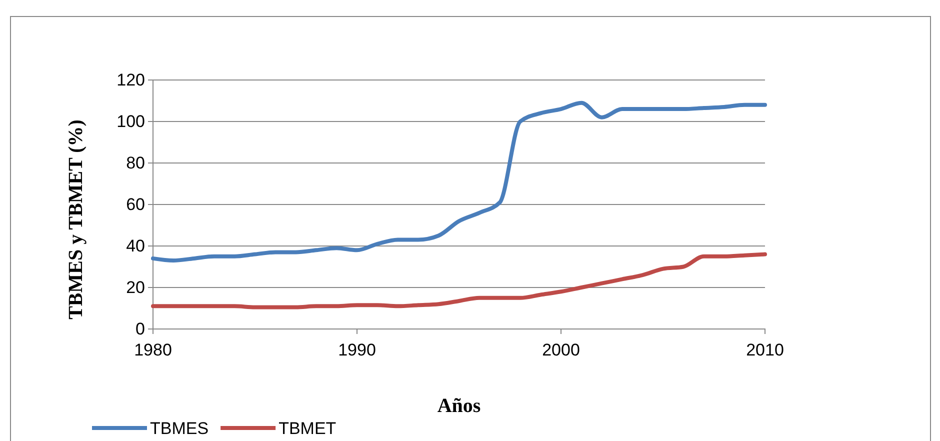  Describe the element at coordinates (140, 328) in the screenshot. I see `y-tick-label: 0` at that location.